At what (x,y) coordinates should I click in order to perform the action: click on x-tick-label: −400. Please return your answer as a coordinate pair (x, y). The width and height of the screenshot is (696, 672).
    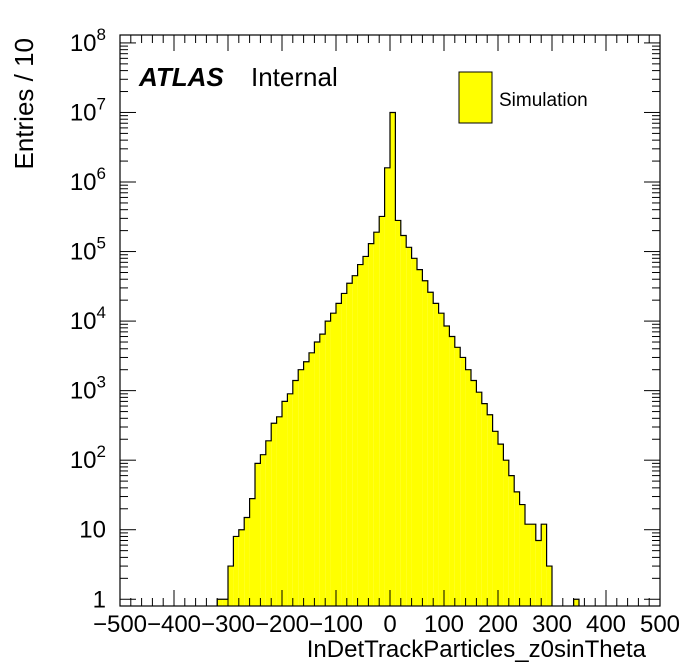
    Looking at the image, I should click on (174, 624).